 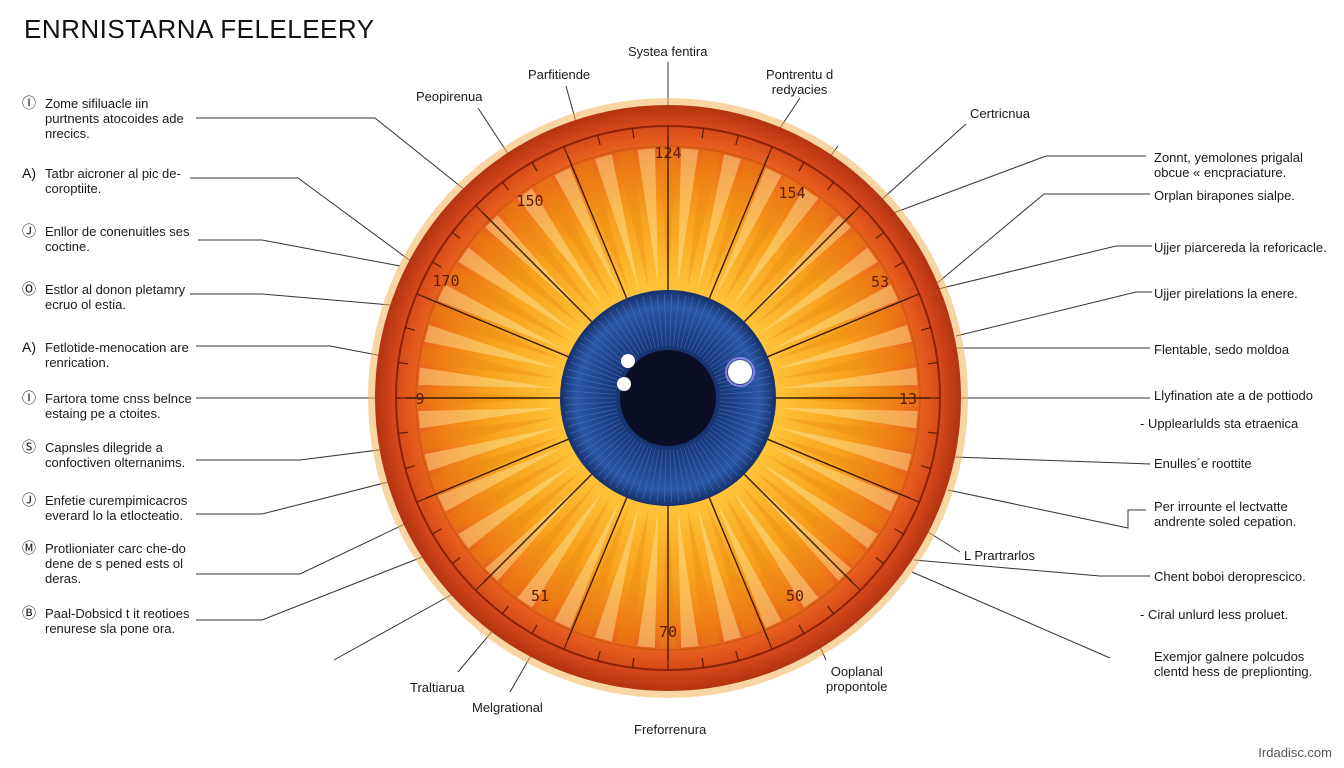 I want to click on ring-number: 13, so click(x=908, y=399).